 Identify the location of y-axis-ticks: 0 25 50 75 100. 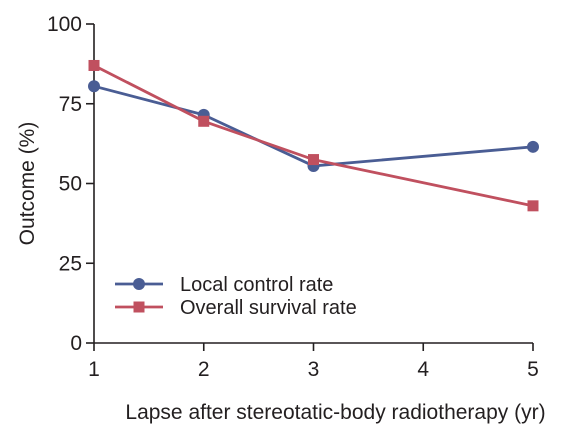
(70, 184).